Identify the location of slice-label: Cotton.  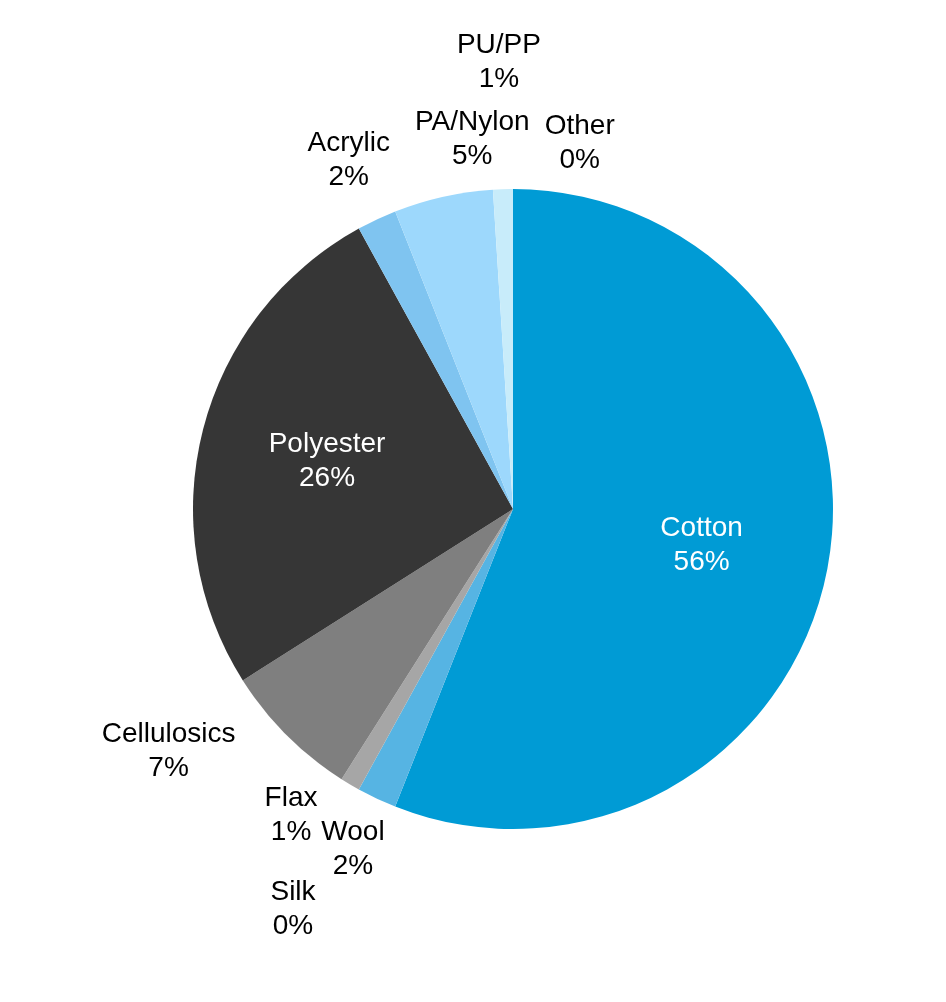
(701, 526).